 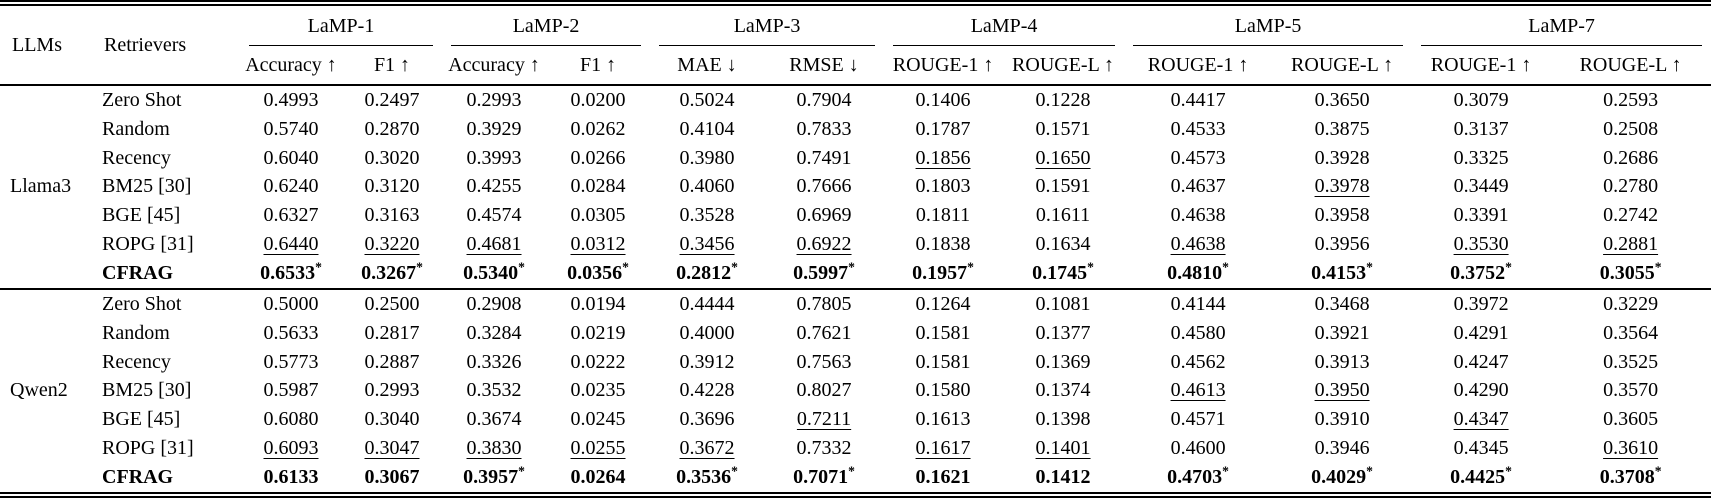 I want to click on metric-value: 0.6922, so click(x=824, y=244).